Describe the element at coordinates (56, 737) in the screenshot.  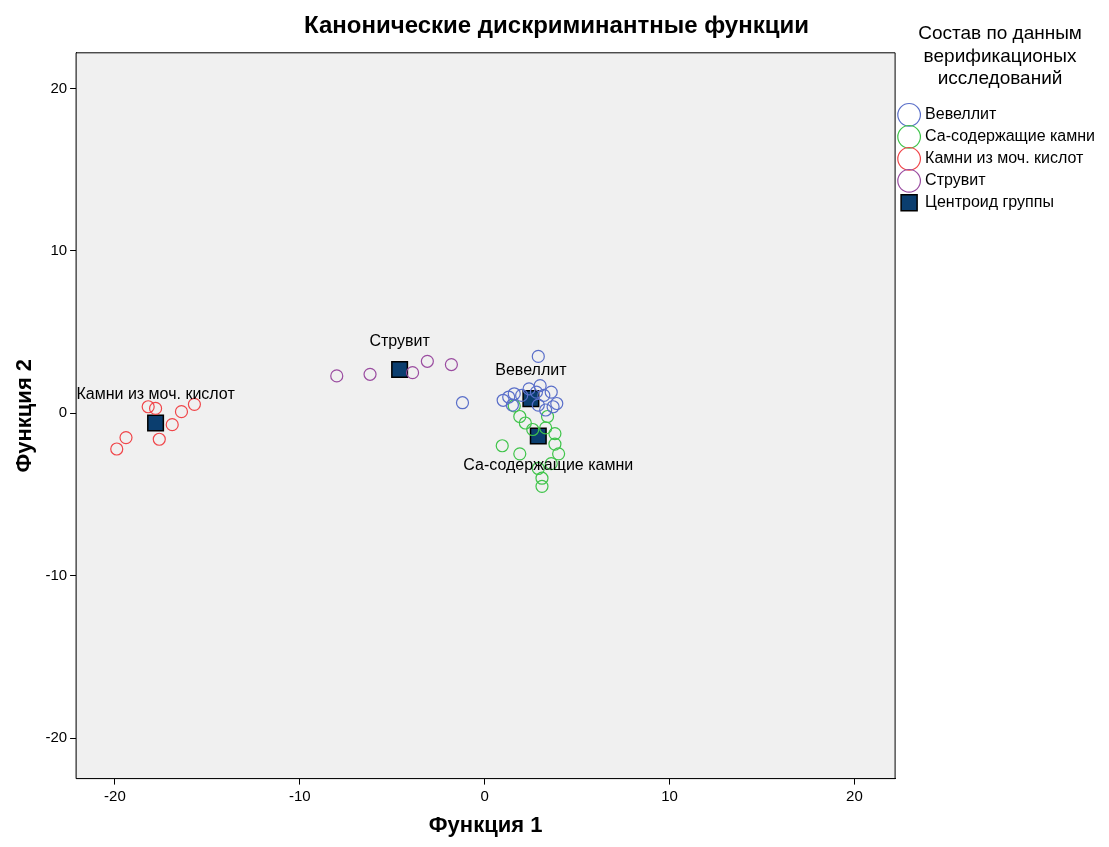
I see `y-tick-label: -20` at that location.